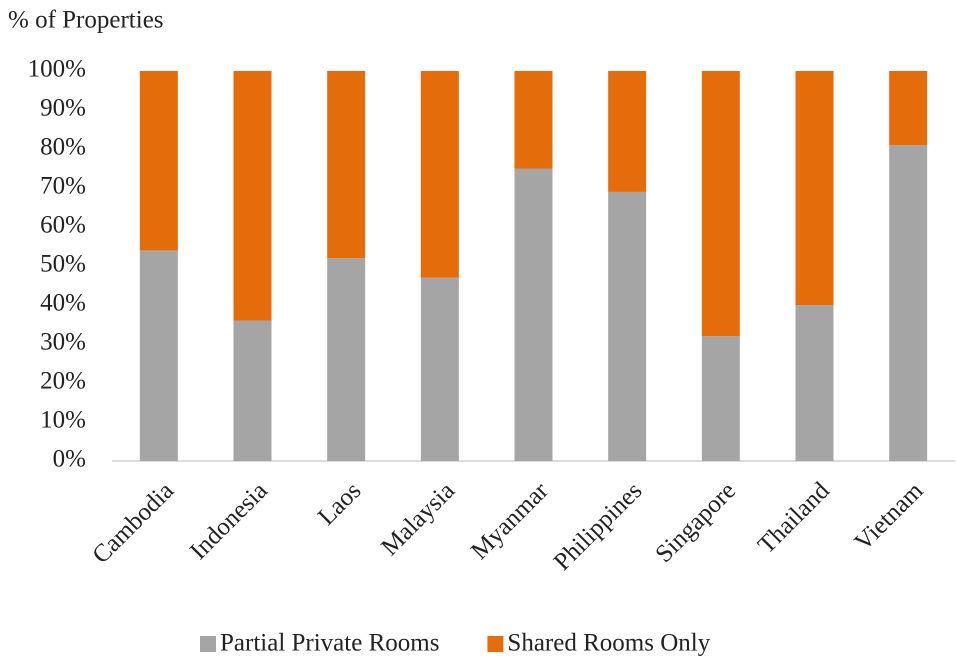  I want to click on y-tick-label: 60%, so click(63, 225).